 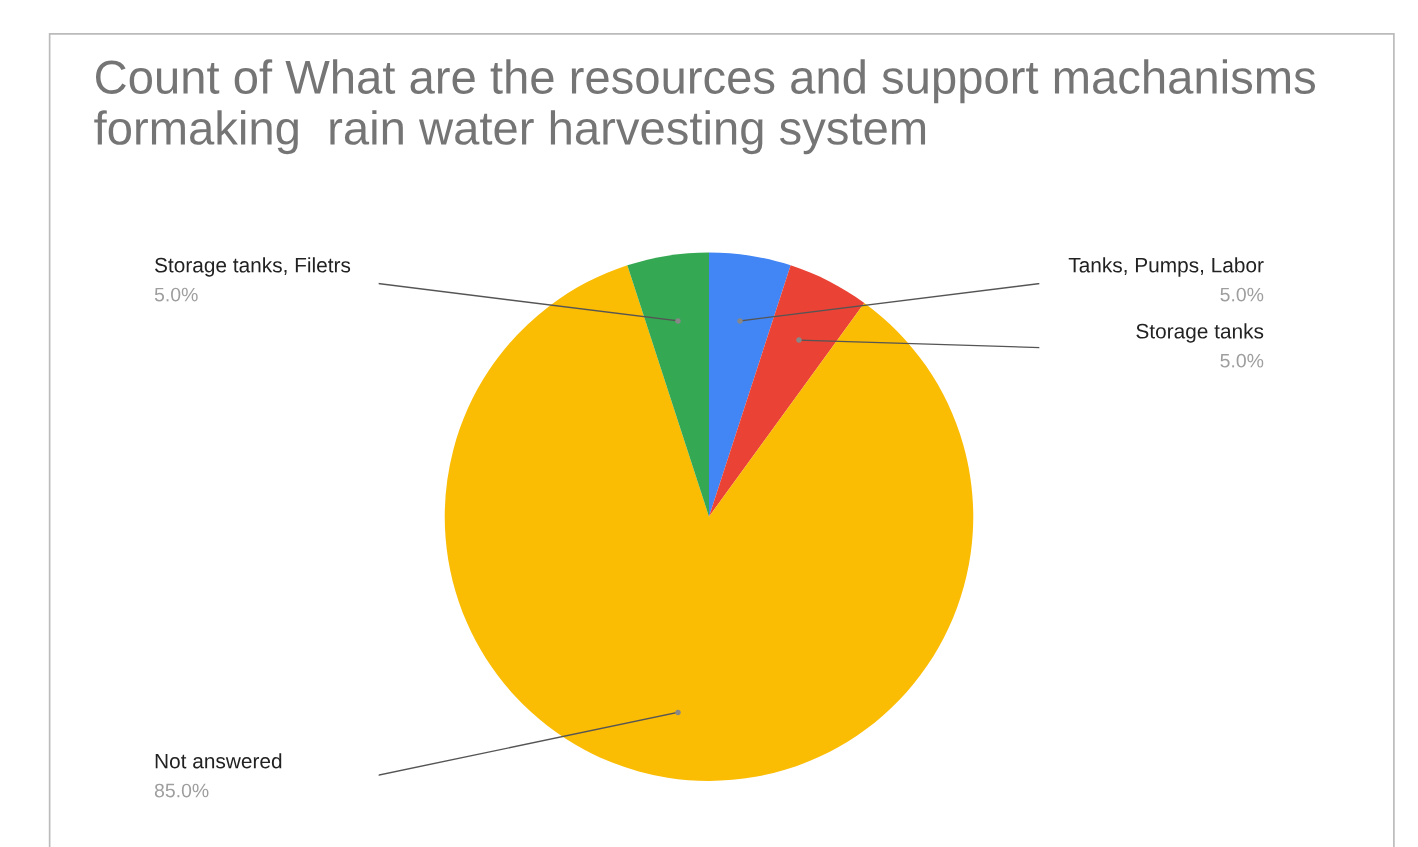 What do you see at coordinates (1166, 267) in the screenshot?
I see `slice-label: Tanks, Pumps, Labor` at bounding box center [1166, 267].